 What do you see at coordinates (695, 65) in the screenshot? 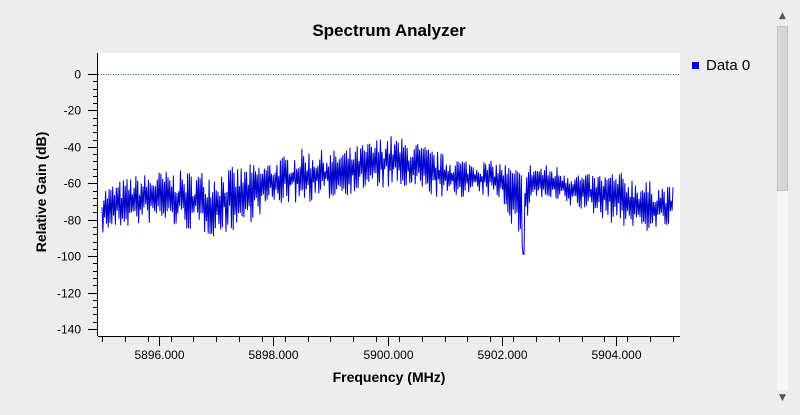
I see `legend-swatch-icon` at bounding box center [695, 65].